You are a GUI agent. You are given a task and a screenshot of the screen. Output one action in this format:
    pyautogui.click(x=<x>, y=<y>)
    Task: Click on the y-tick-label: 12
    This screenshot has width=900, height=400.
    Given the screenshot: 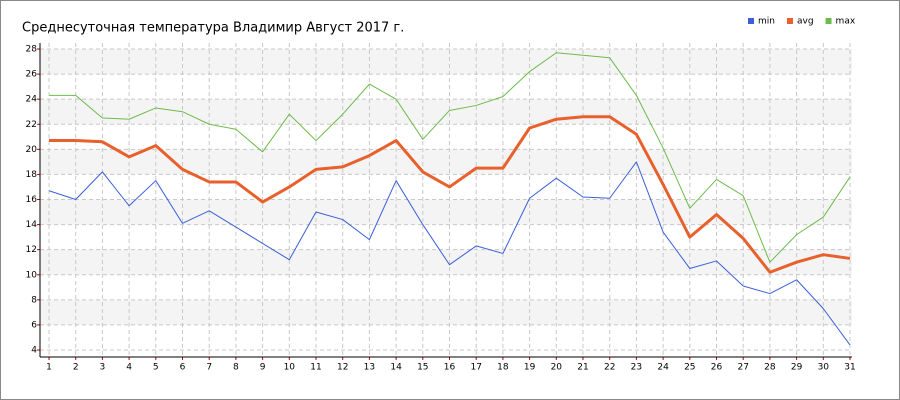 What is the action you would take?
    pyautogui.click(x=31, y=250)
    